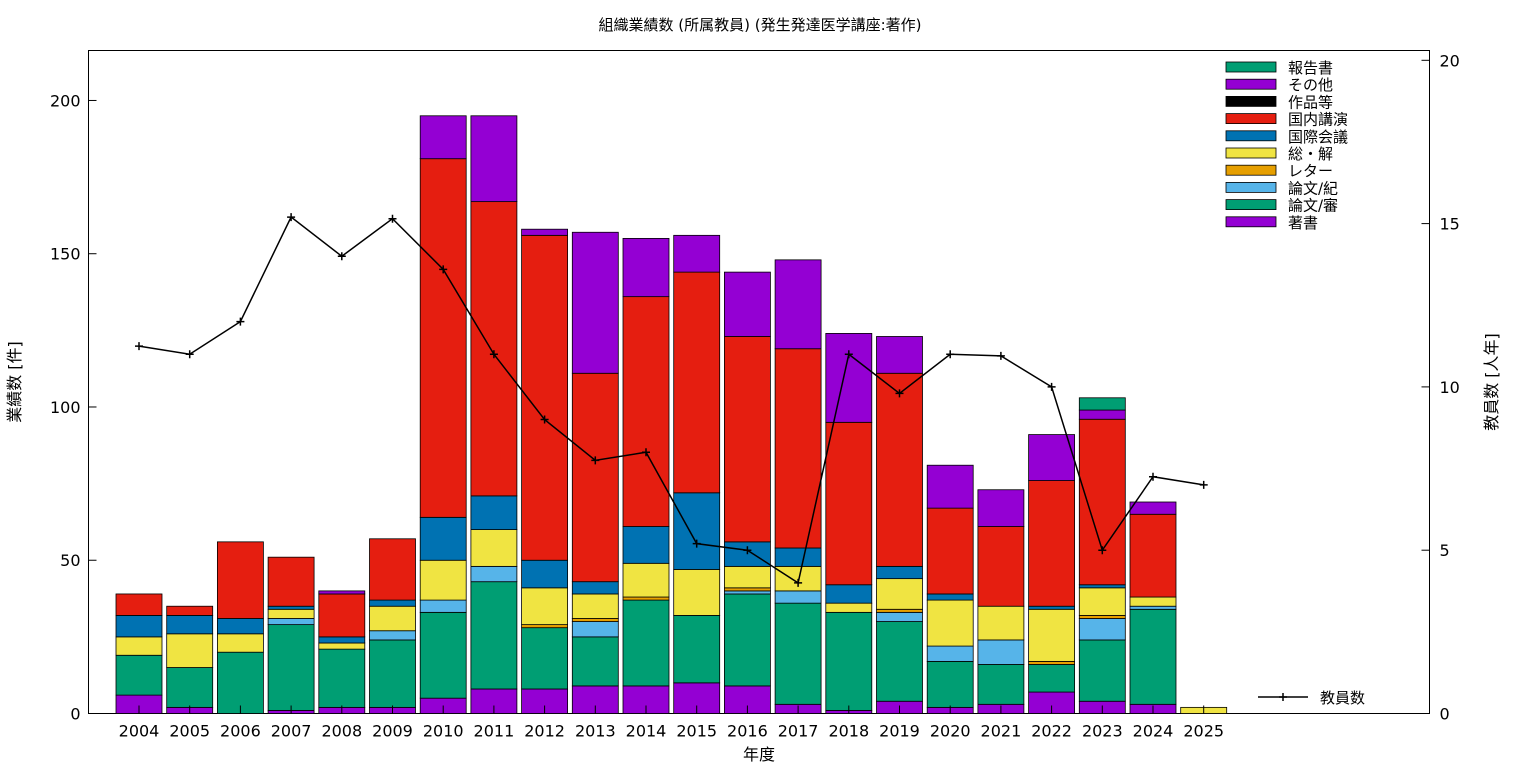 The image size is (1536, 768). Describe the element at coordinates (1445, 550) in the screenshot. I see `y2-tick-label: 5` at that location.